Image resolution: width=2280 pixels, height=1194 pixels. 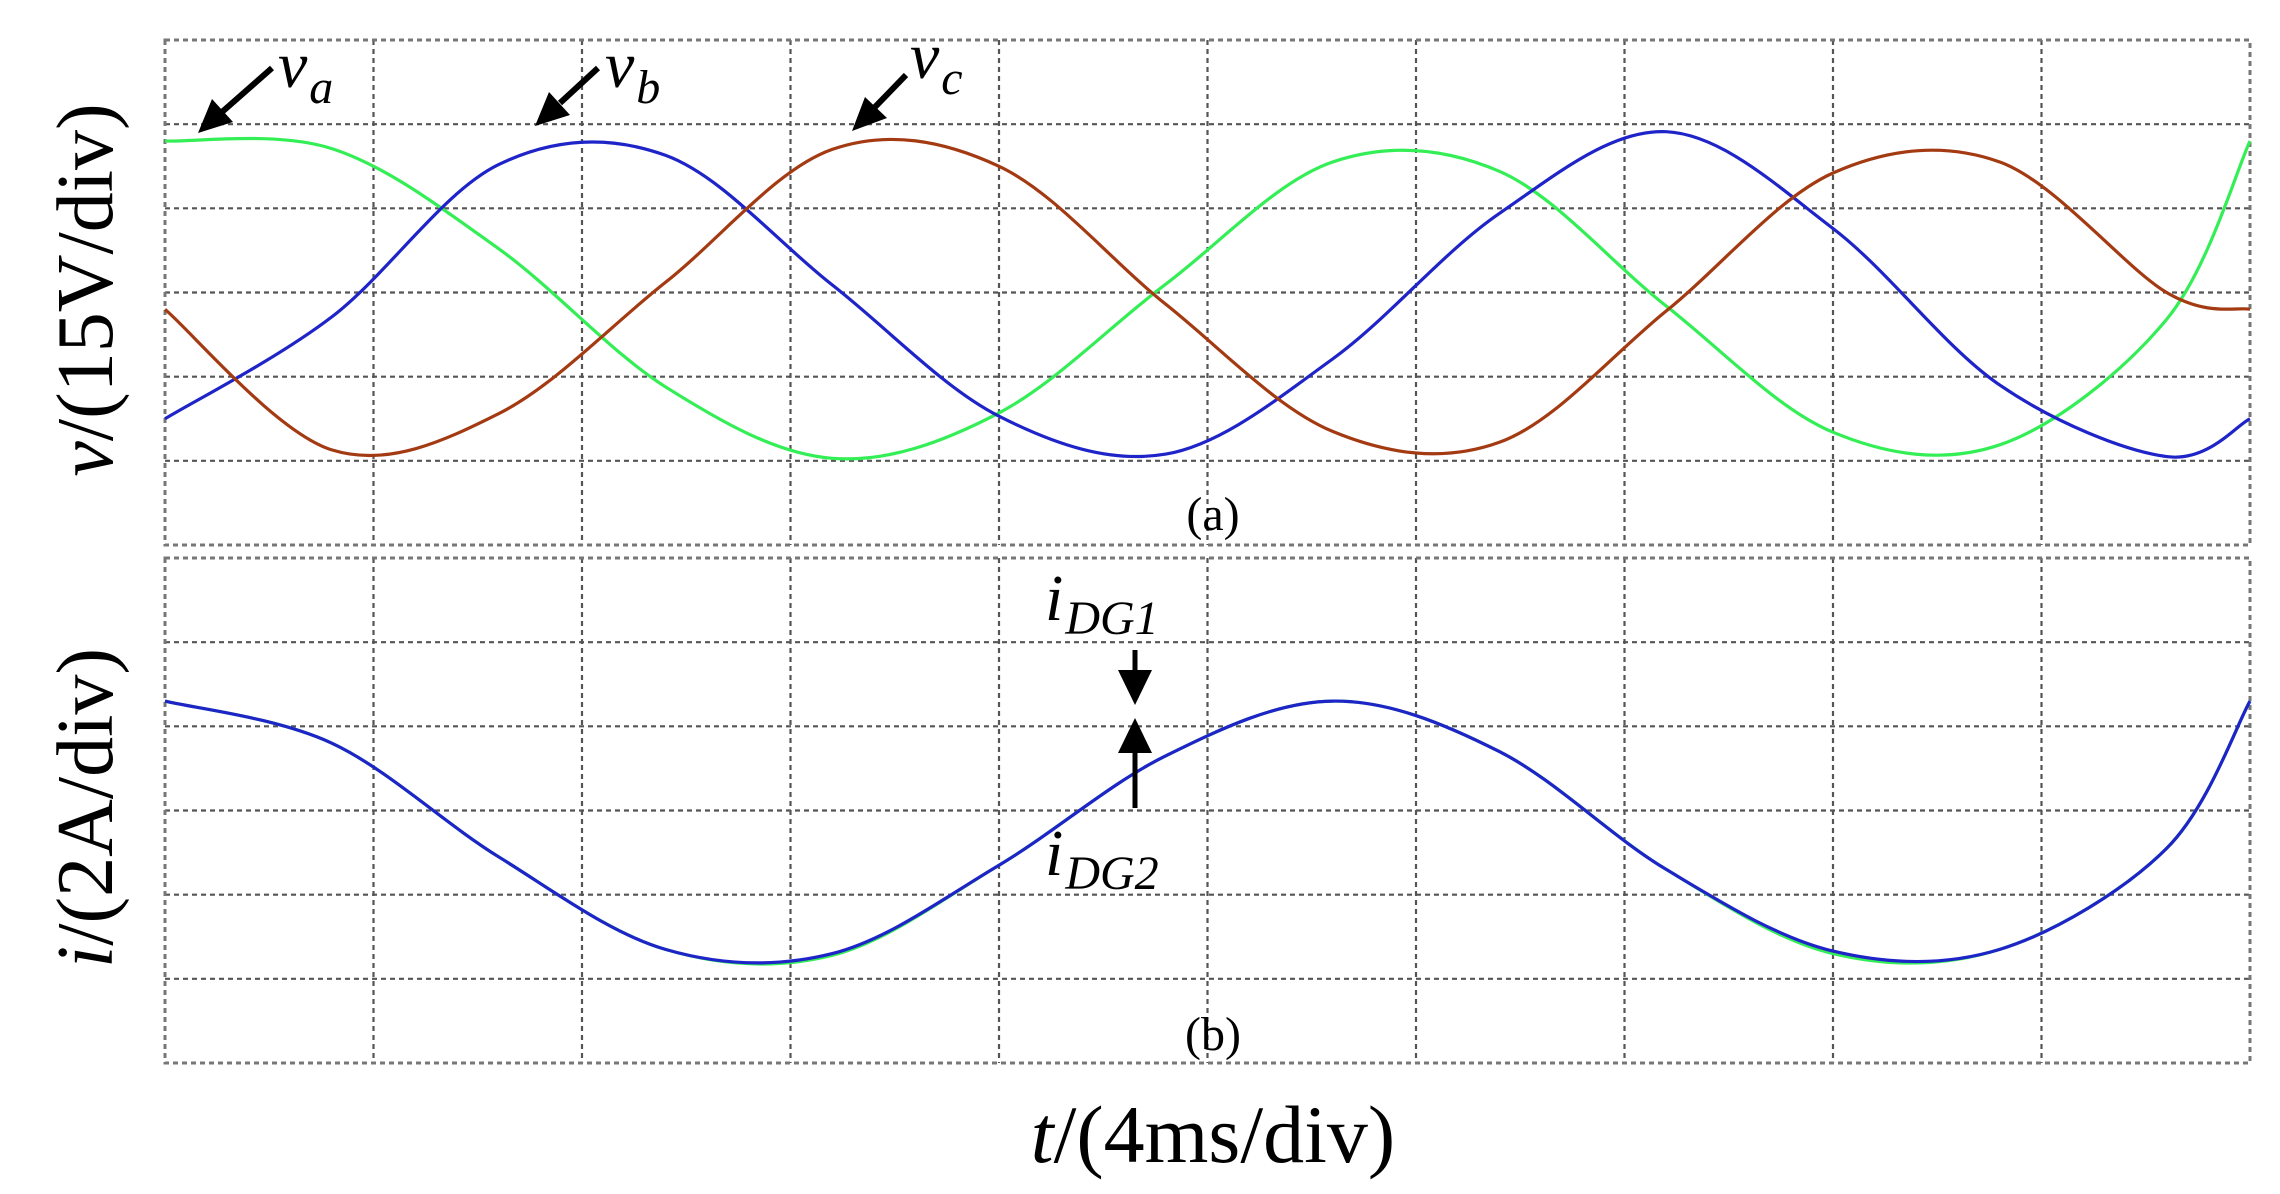 I want to click on svg-text: iDG1, so click(x=1102, y=603).